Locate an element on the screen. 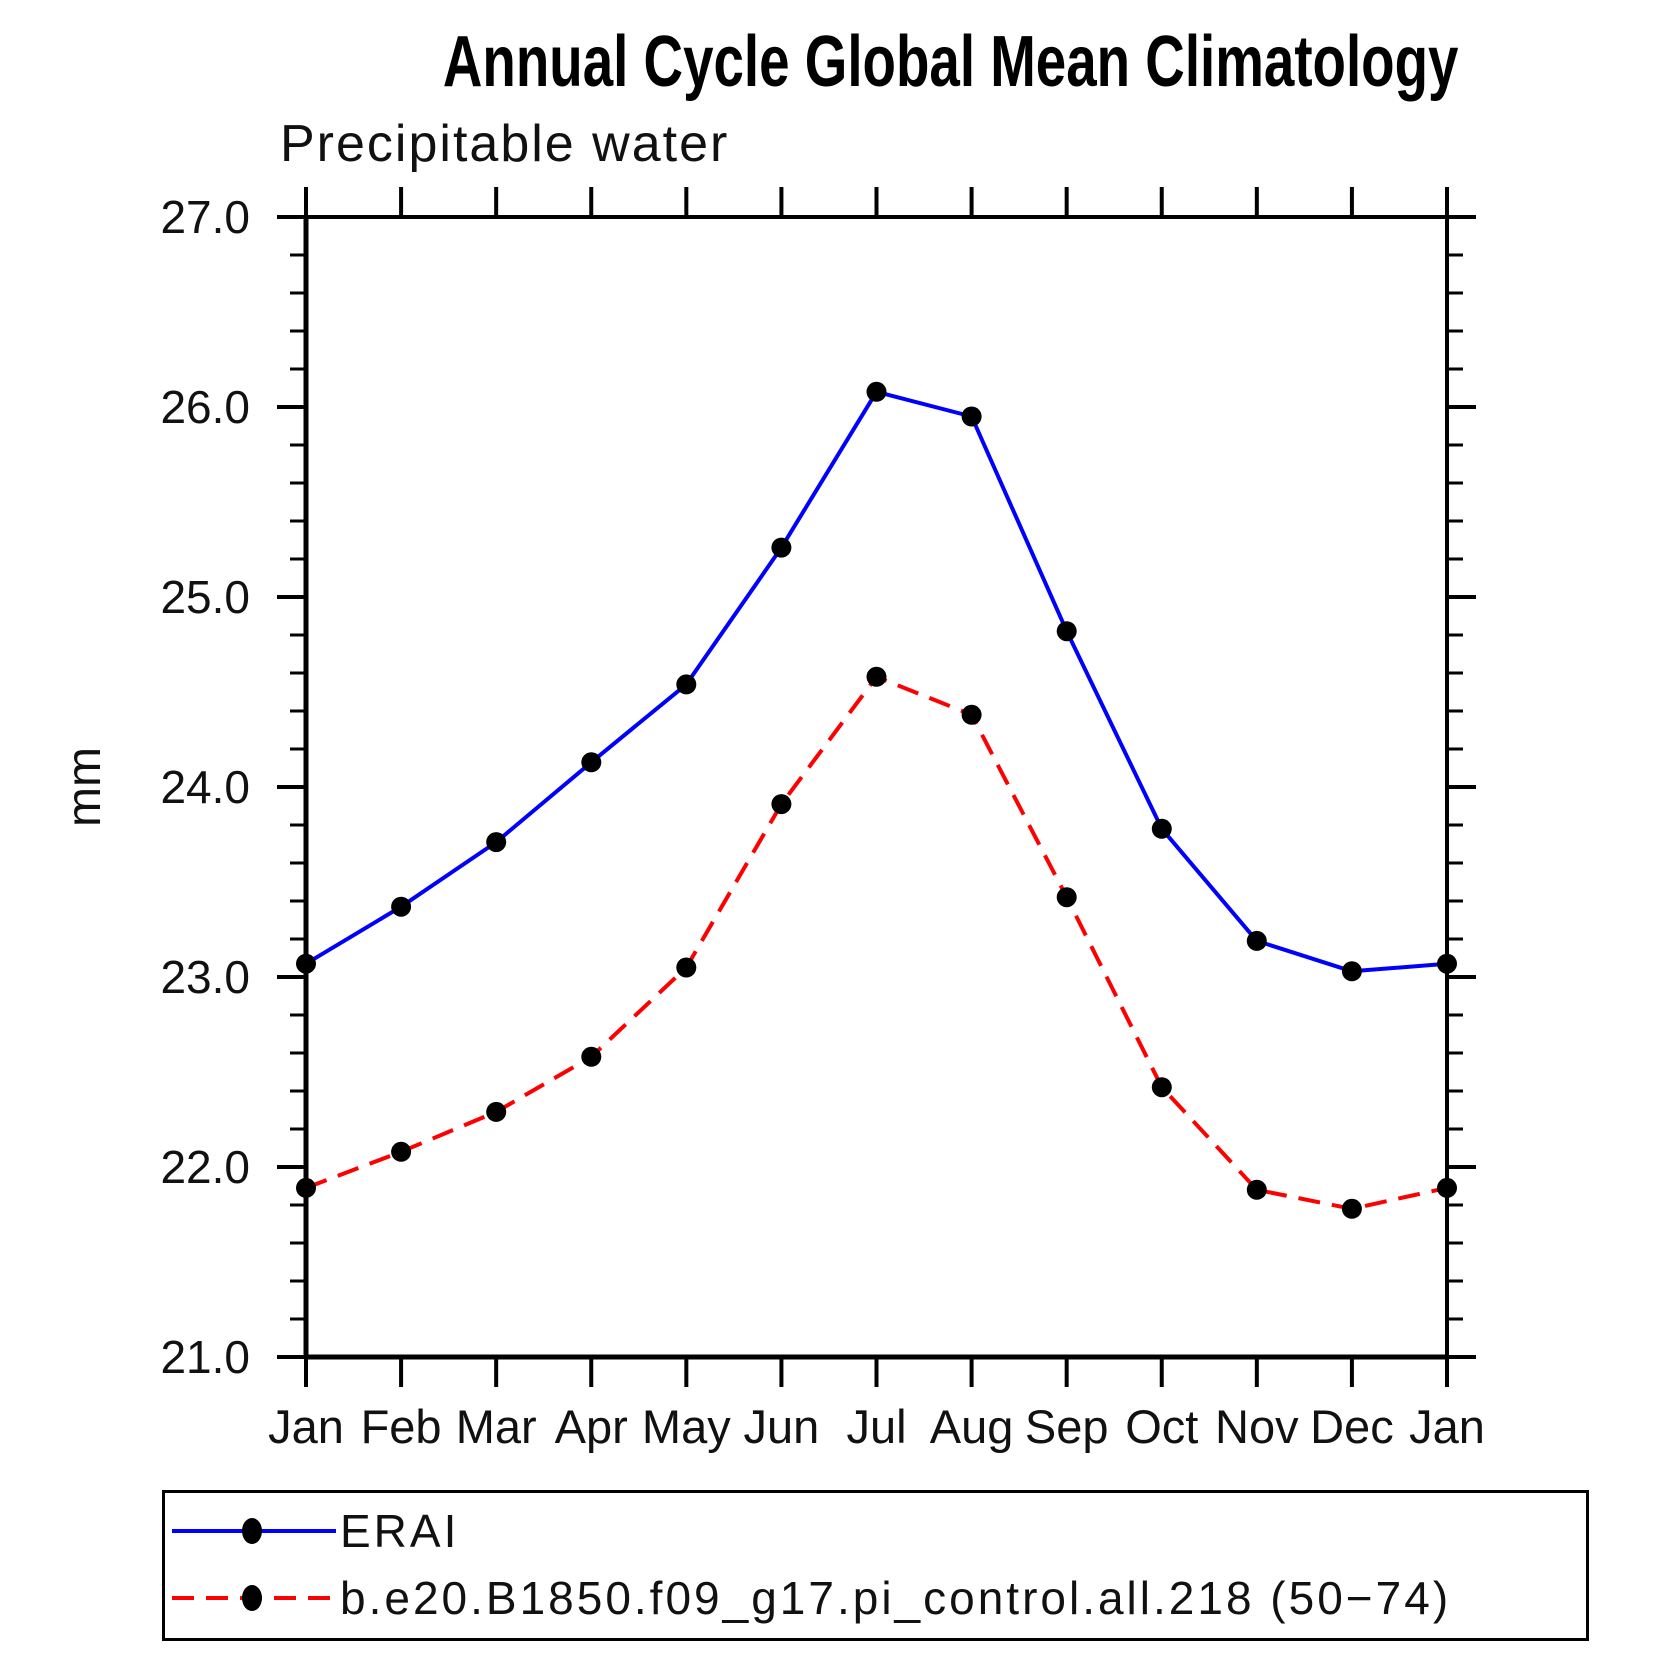  x-tick-label: Jul is located at coordinates (876, 1426).